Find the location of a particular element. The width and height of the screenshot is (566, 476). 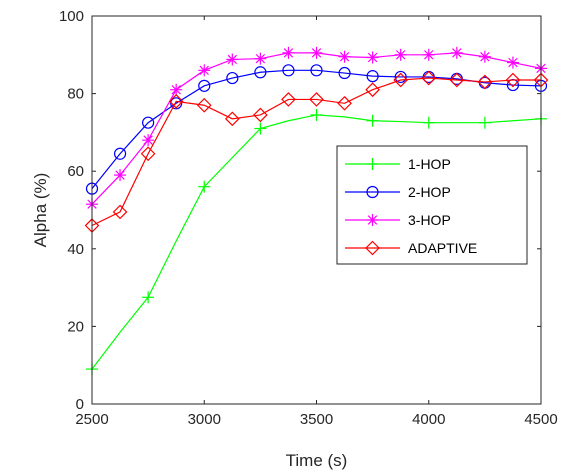

legend: 1-HOP 2-HOP 3-HOP ADAPTIVE is located at coordinates (432, 205).